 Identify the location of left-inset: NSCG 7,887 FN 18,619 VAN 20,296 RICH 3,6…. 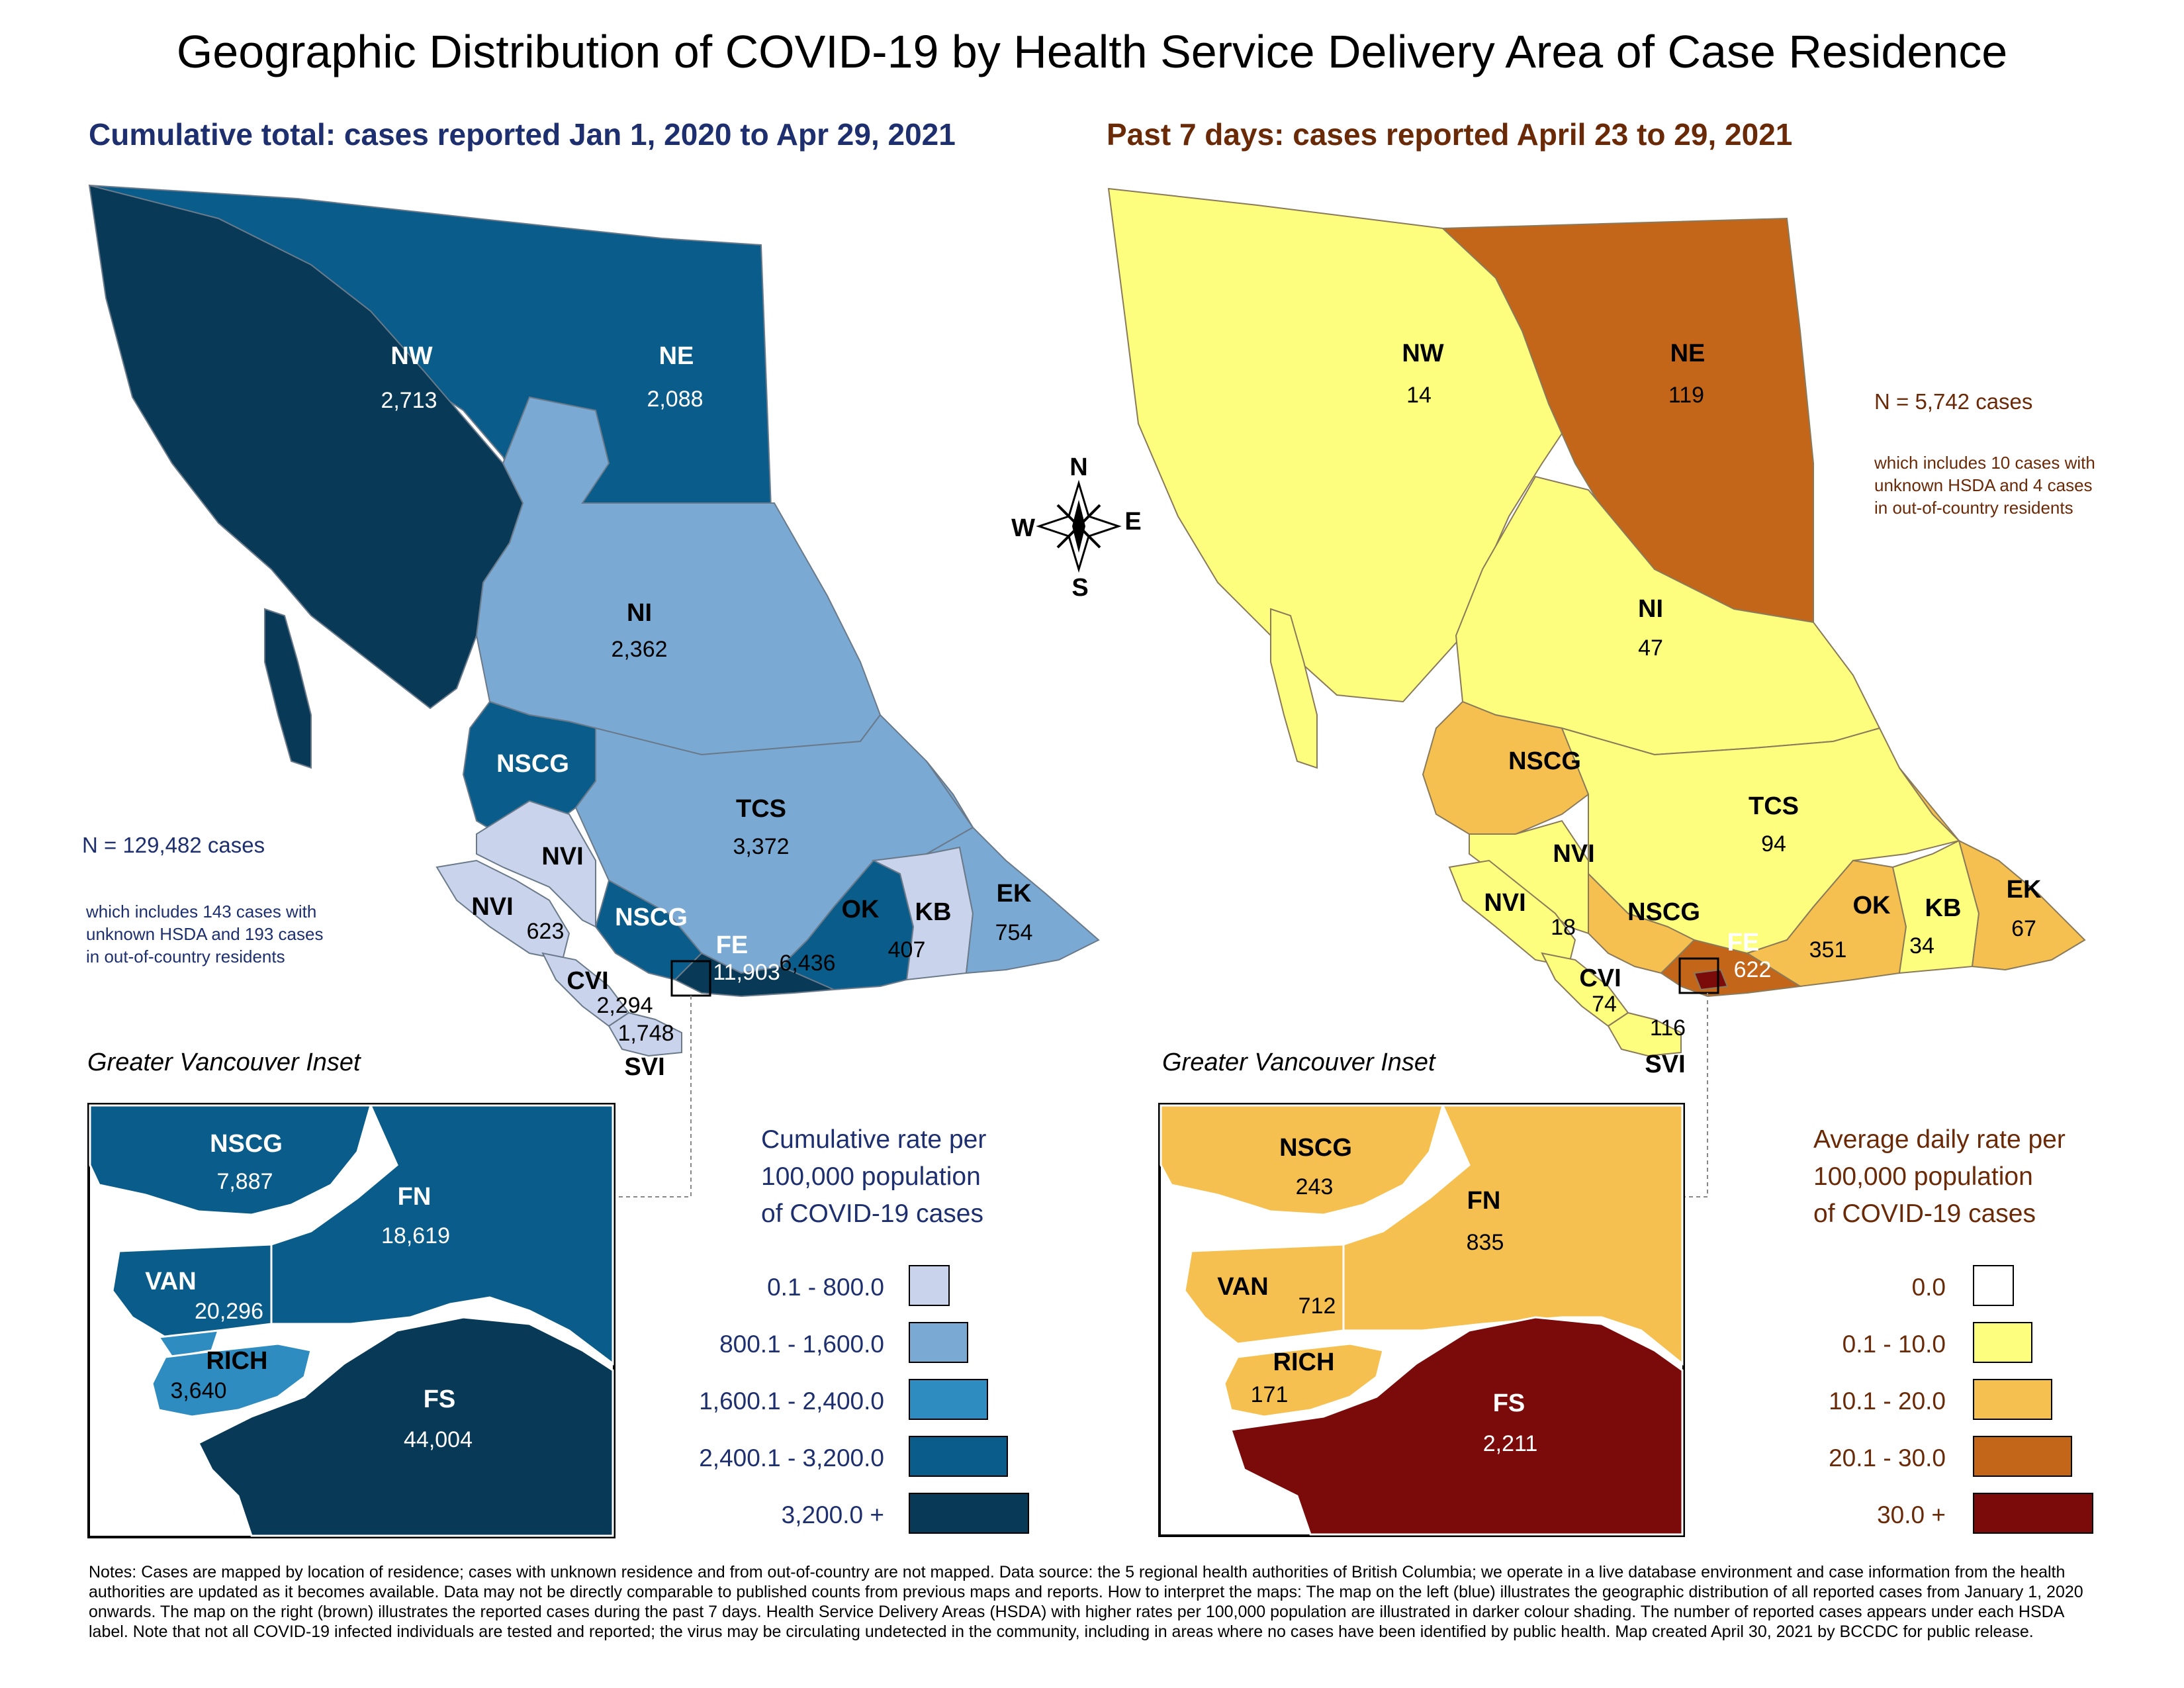
(351, 1320).